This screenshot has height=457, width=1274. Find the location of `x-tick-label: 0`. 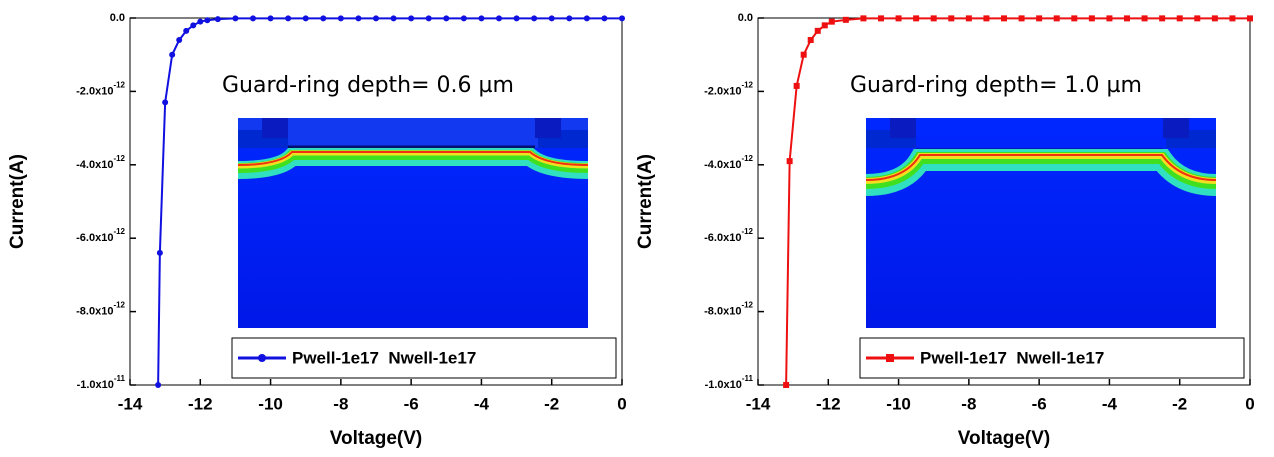

x-tick-label: 0 is located at coordinates (1249, 403).